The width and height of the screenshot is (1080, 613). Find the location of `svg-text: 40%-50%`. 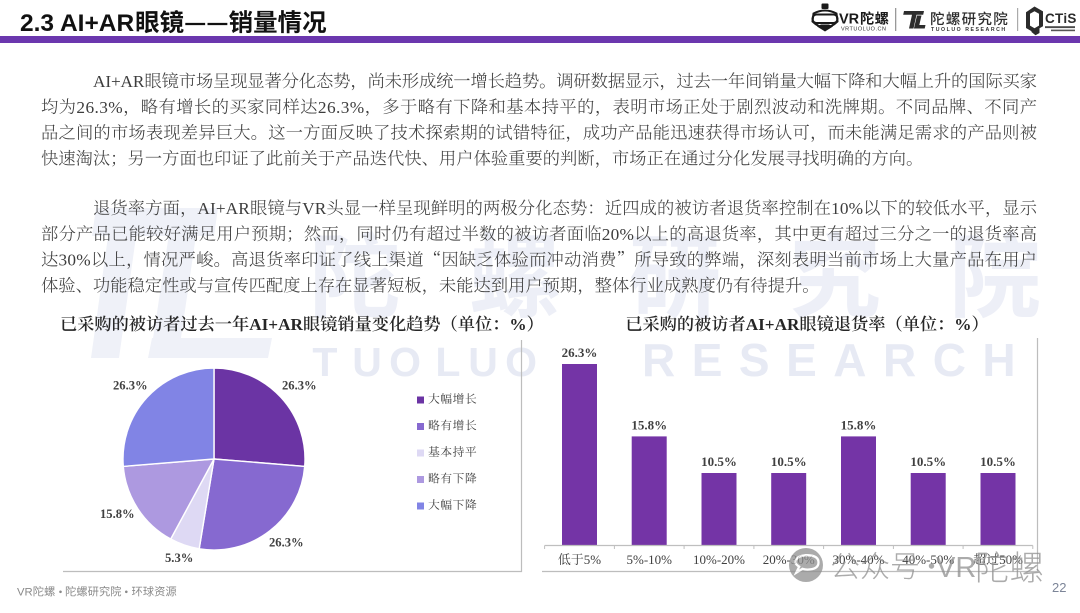

svg-text: 40%-50% is located at coordinates (928, 559).